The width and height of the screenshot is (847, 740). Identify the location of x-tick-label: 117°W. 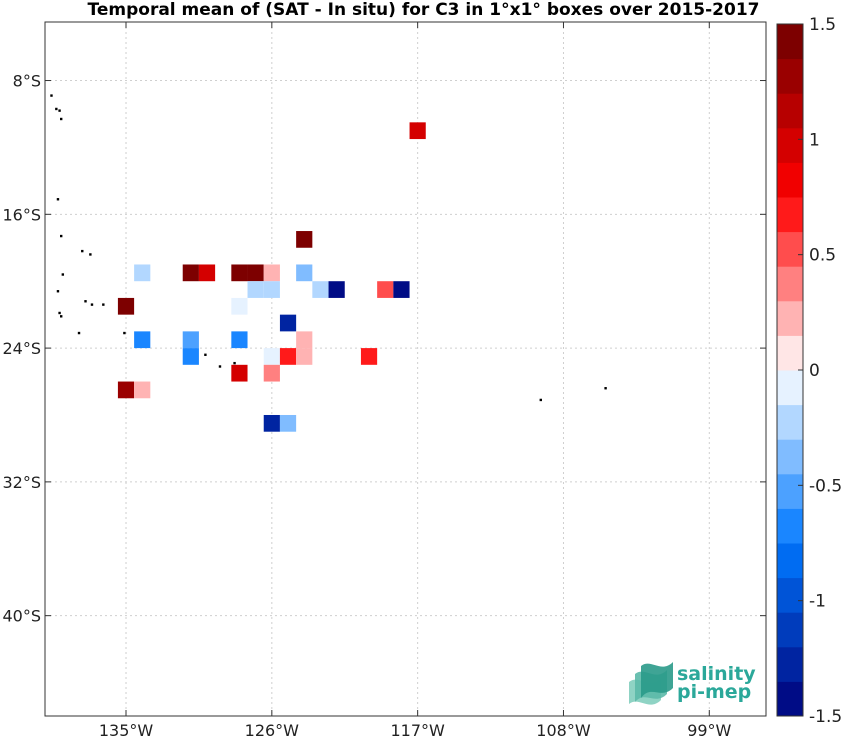
(417, 730).